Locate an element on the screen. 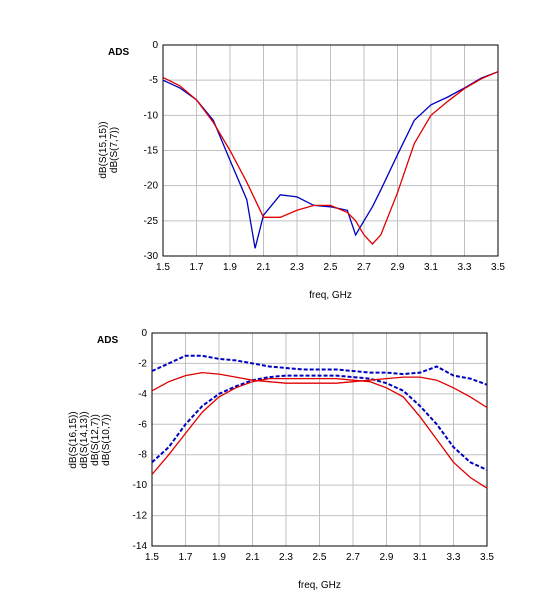 Image resolution: width=536 pixels, height=607 pixels. y-tick-label: -20 is located at coordinates (151, 186).